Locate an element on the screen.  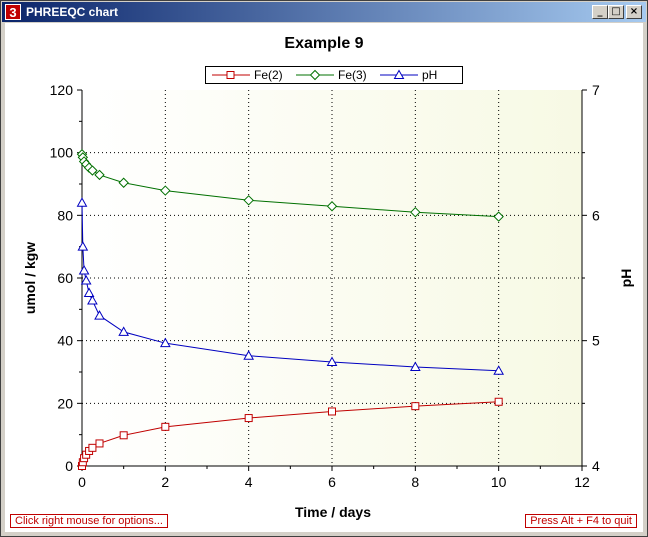
y-tick-label: 20 is located at coordinates (65, 403).